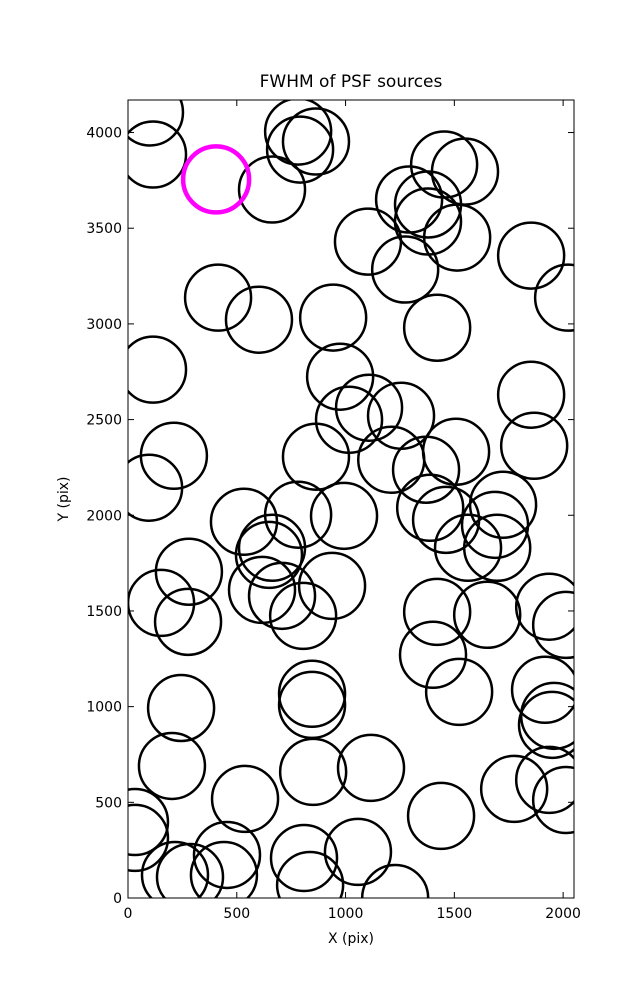 Image resolution: width=637 pixels, height=1000 pixels. Describe the element at coordinates (104, 516) in the screenshot. I see `y-tick-label: 2000` at that location.